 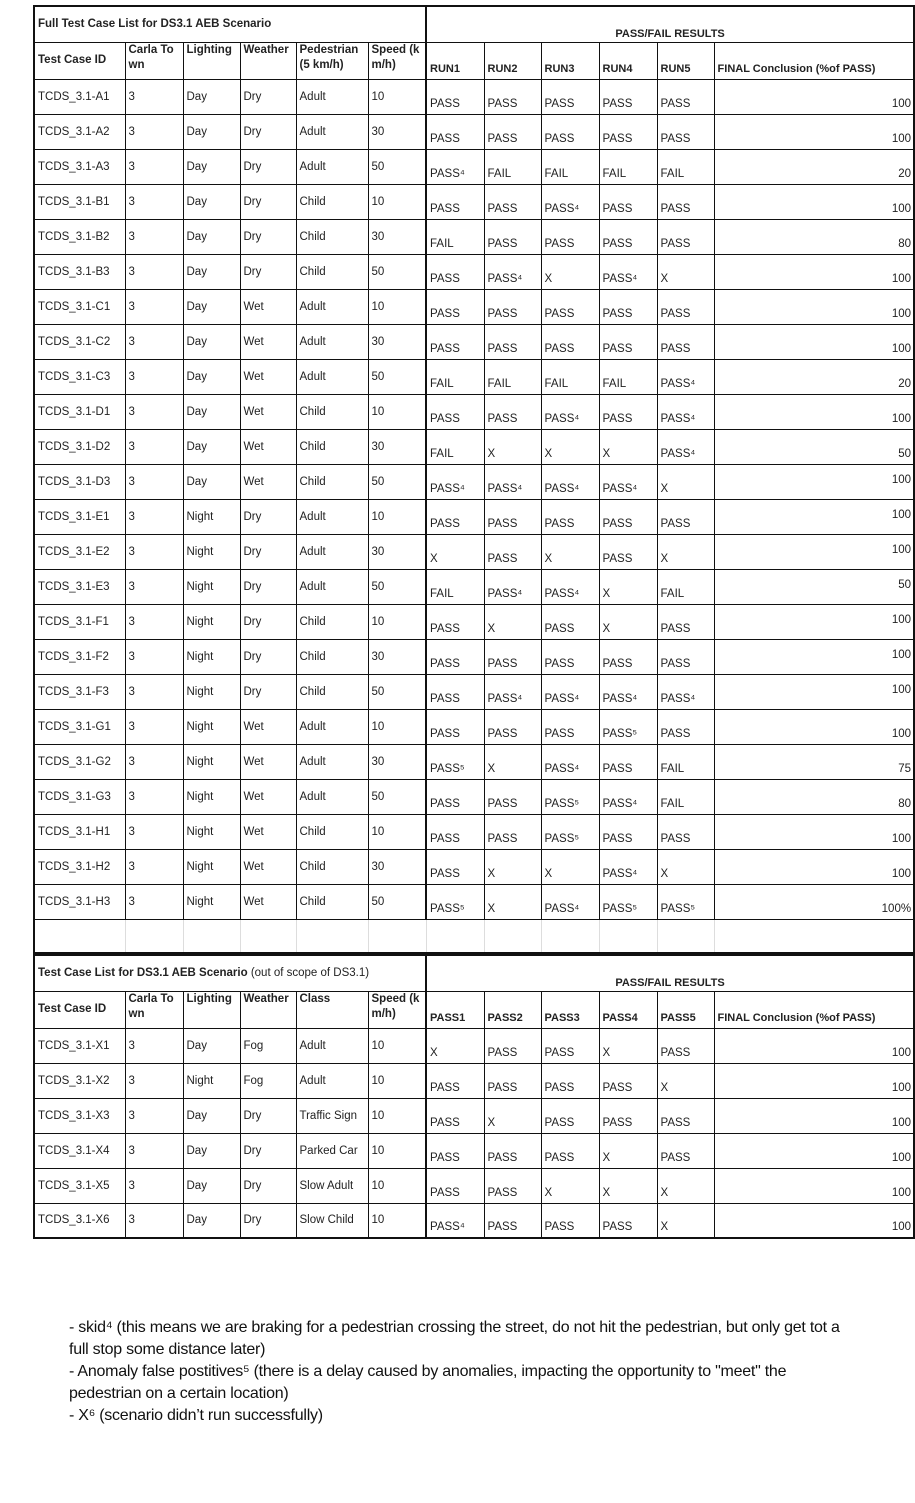 I want to click on run1-cell: X, so click(x=455, y=551).